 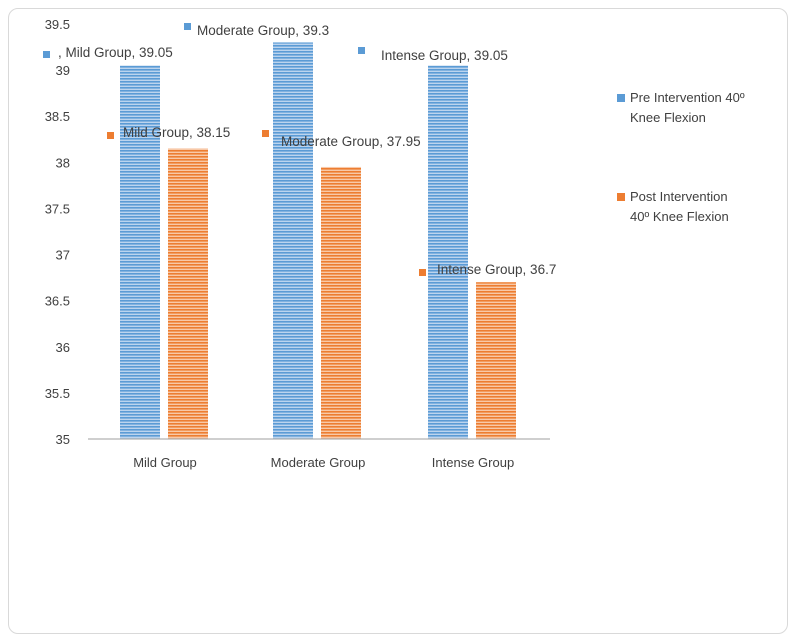 What do you see at coordinates (496, 269) in the screenshot?
I see `data-label: Intense Group, 36.7` at bounding box center [496, 269].